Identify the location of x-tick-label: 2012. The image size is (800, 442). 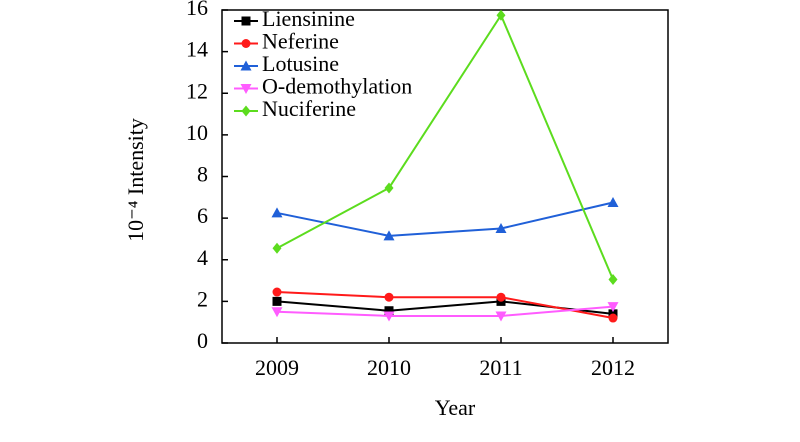
(613, 367).